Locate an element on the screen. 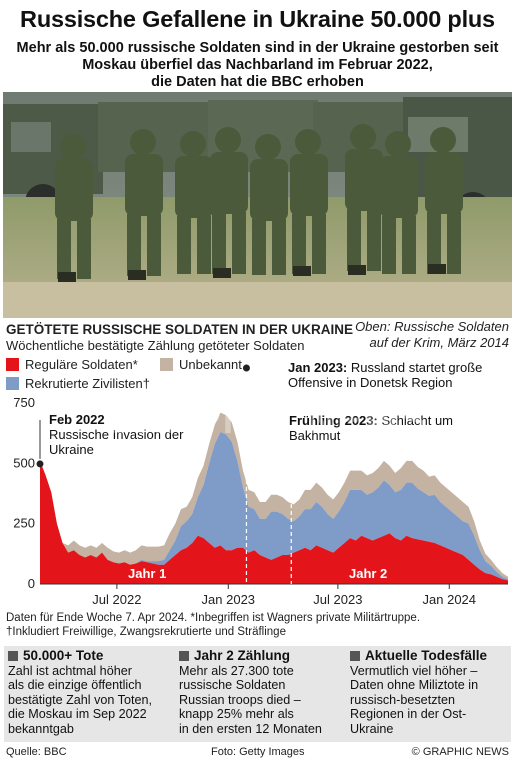  y-tick-label: 750 is located at coordinates (24, 402).